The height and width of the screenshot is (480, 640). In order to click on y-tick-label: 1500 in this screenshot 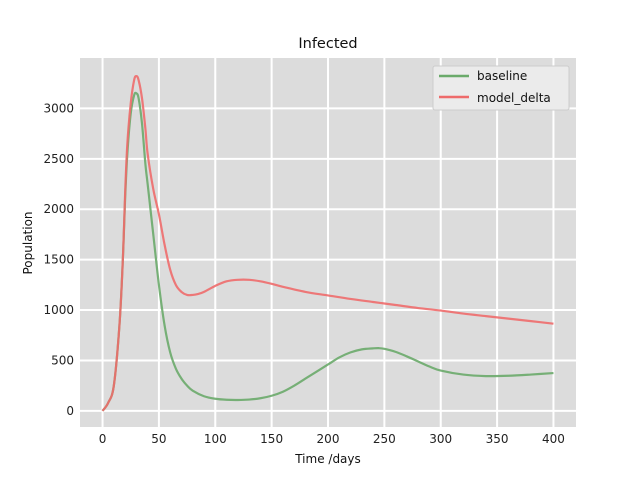, I will do `click(58, 260)`.